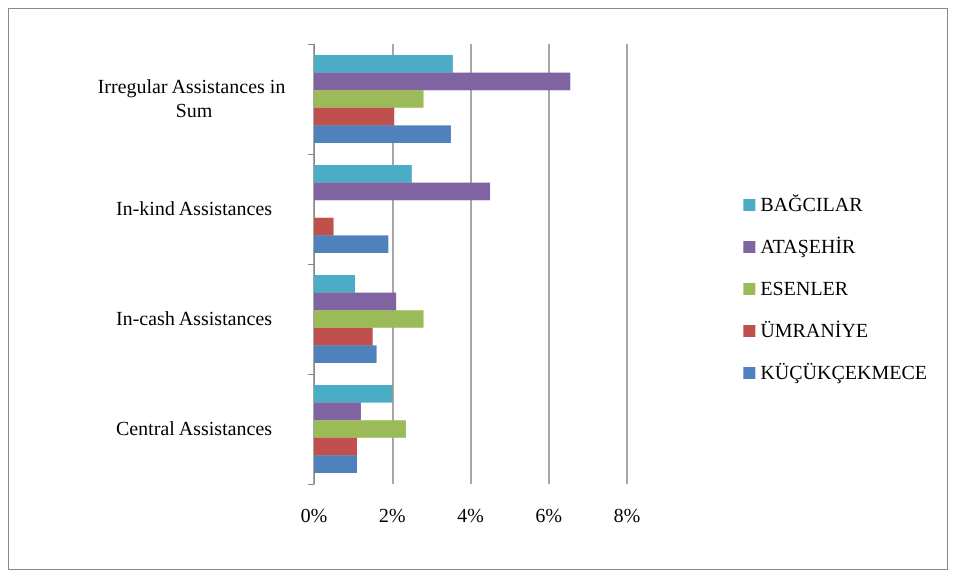  Describe the element at coordinates (627, 516) in the screenshot. I see `x-tick-label: 8%` at that location.